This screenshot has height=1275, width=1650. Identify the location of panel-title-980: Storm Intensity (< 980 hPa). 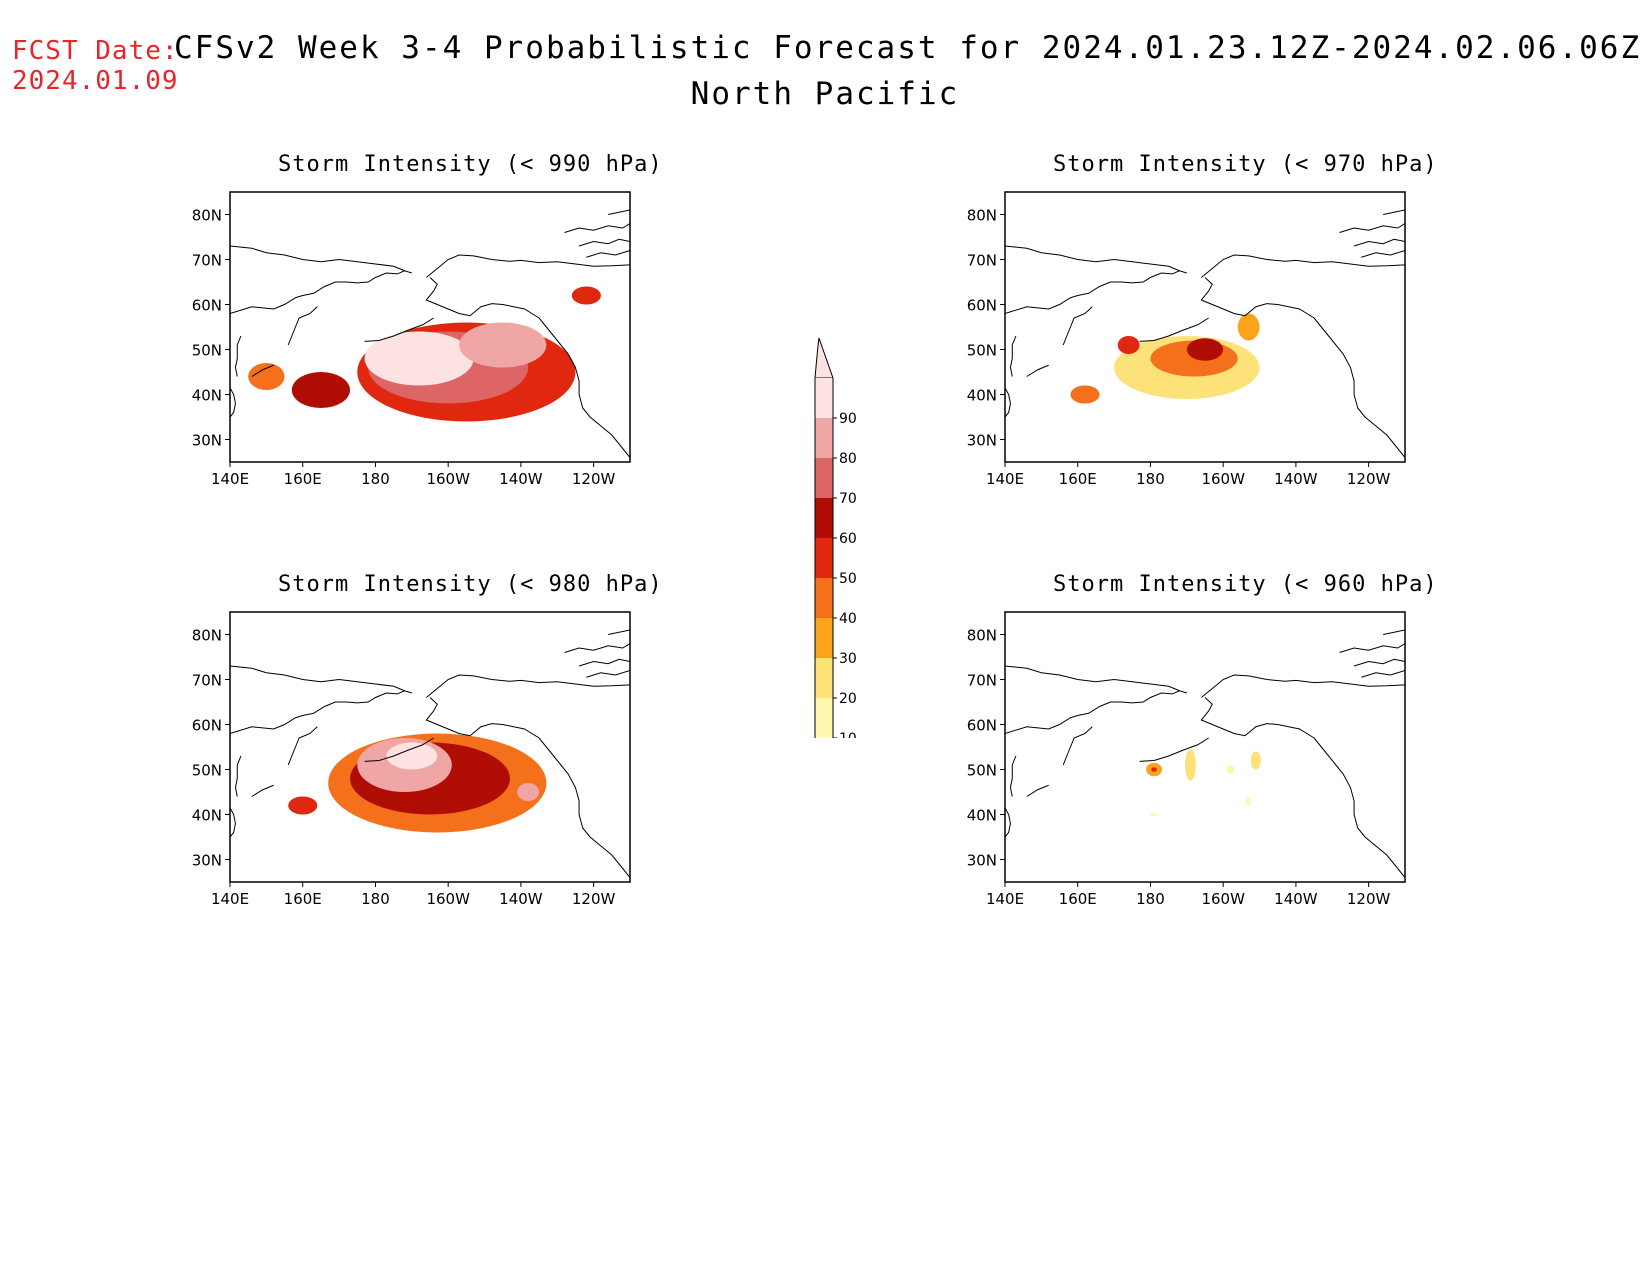
(470, 584).